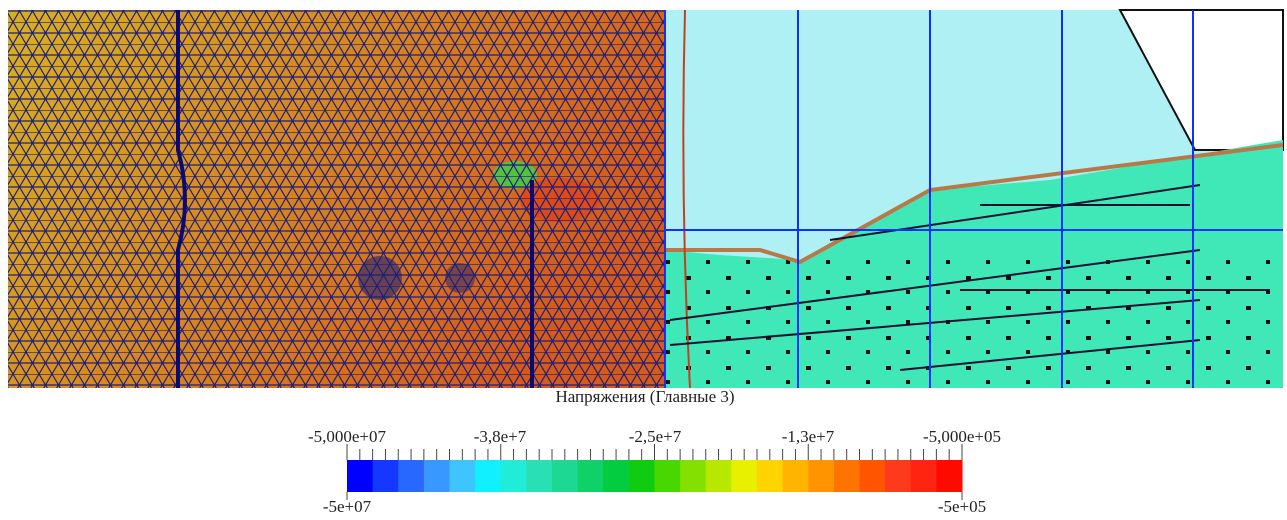 This screenshot has width=1287, height=520. Describe the element at coordinates (500, 436) in the screenshot. I see `colorbar-label: -3,8e+7` at that location.